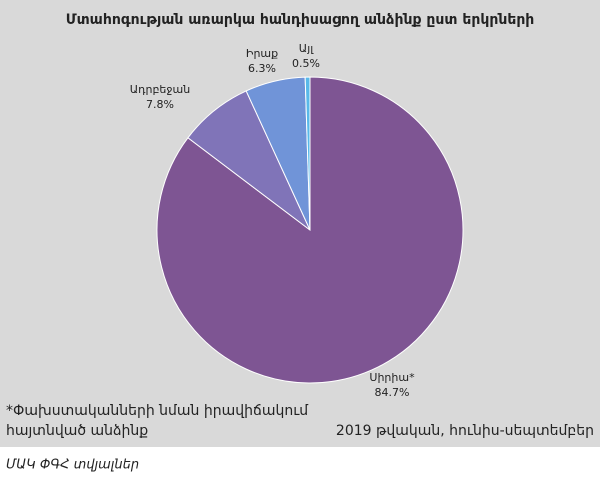  What do you see at coordinates (392, 377) in the screenshot?
I see `slice-label: Սիրիա*` at bounding box center [392, 377].